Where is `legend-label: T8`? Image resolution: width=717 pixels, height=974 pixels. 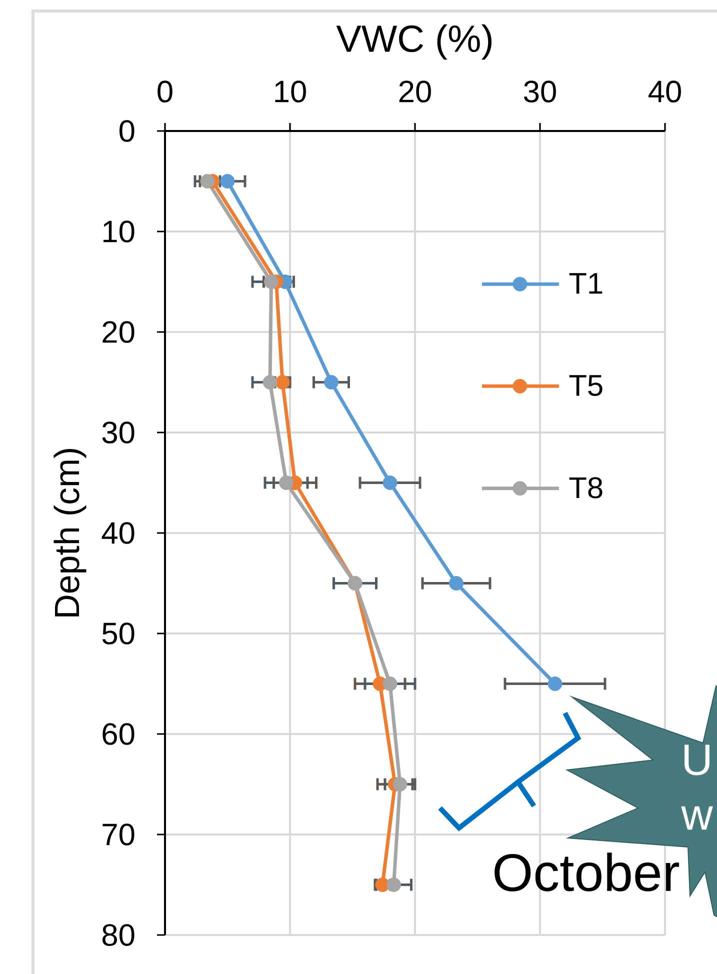
legend-label: T8 is located at coordinates (585, 487).